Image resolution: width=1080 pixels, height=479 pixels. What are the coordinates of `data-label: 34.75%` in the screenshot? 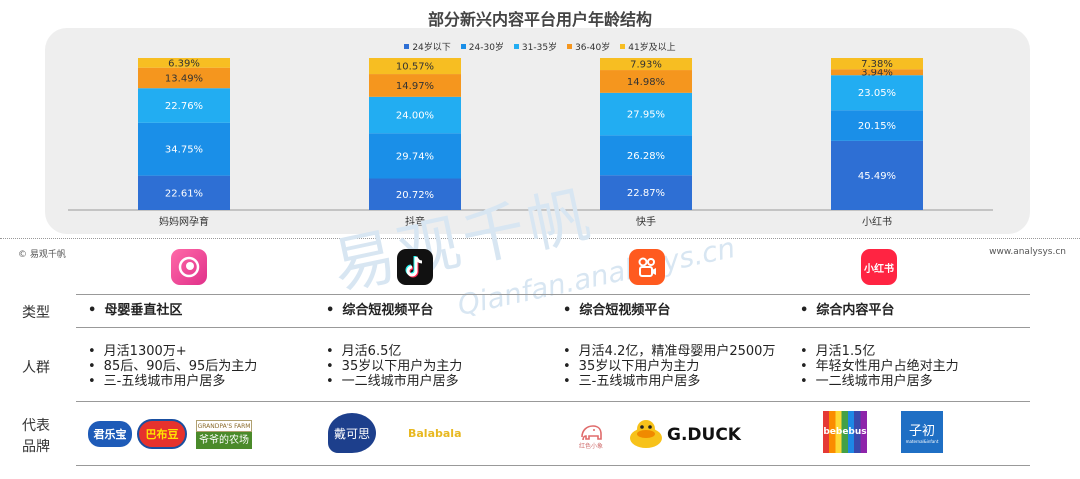 It's located at (184, 150).